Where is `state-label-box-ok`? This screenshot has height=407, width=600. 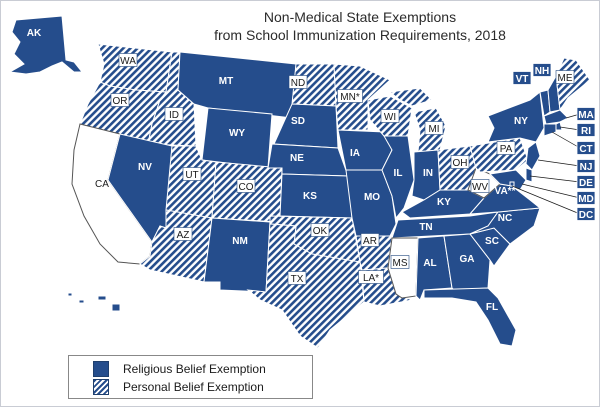 state-label-box-ok is located at coordinates (320, 230).